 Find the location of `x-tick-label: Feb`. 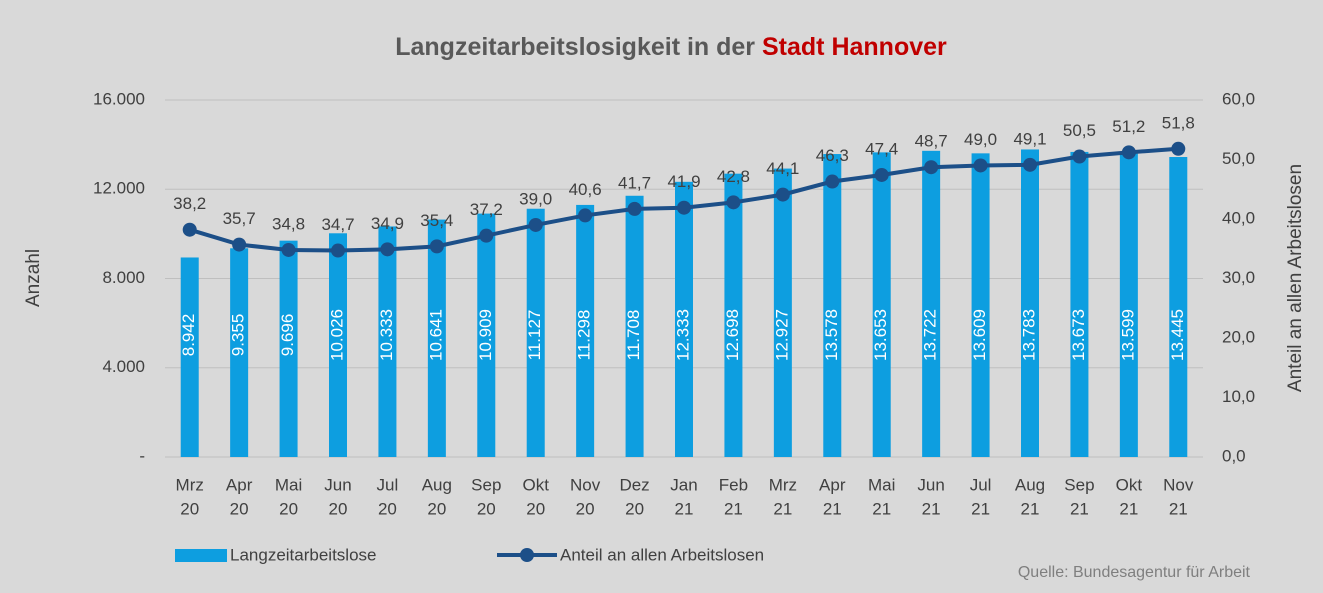

x-tick-label: Feb is located at coordinates (733, 484).